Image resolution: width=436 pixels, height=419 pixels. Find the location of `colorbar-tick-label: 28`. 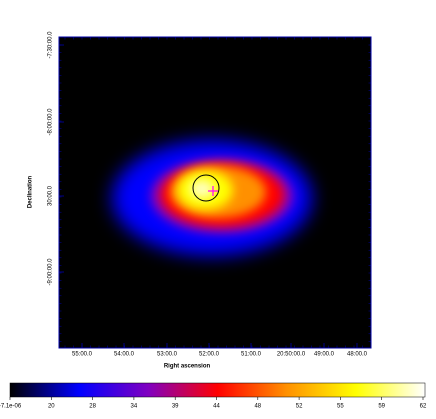

colorbar-tick-label: 28 is located at coordinates (92, 407).